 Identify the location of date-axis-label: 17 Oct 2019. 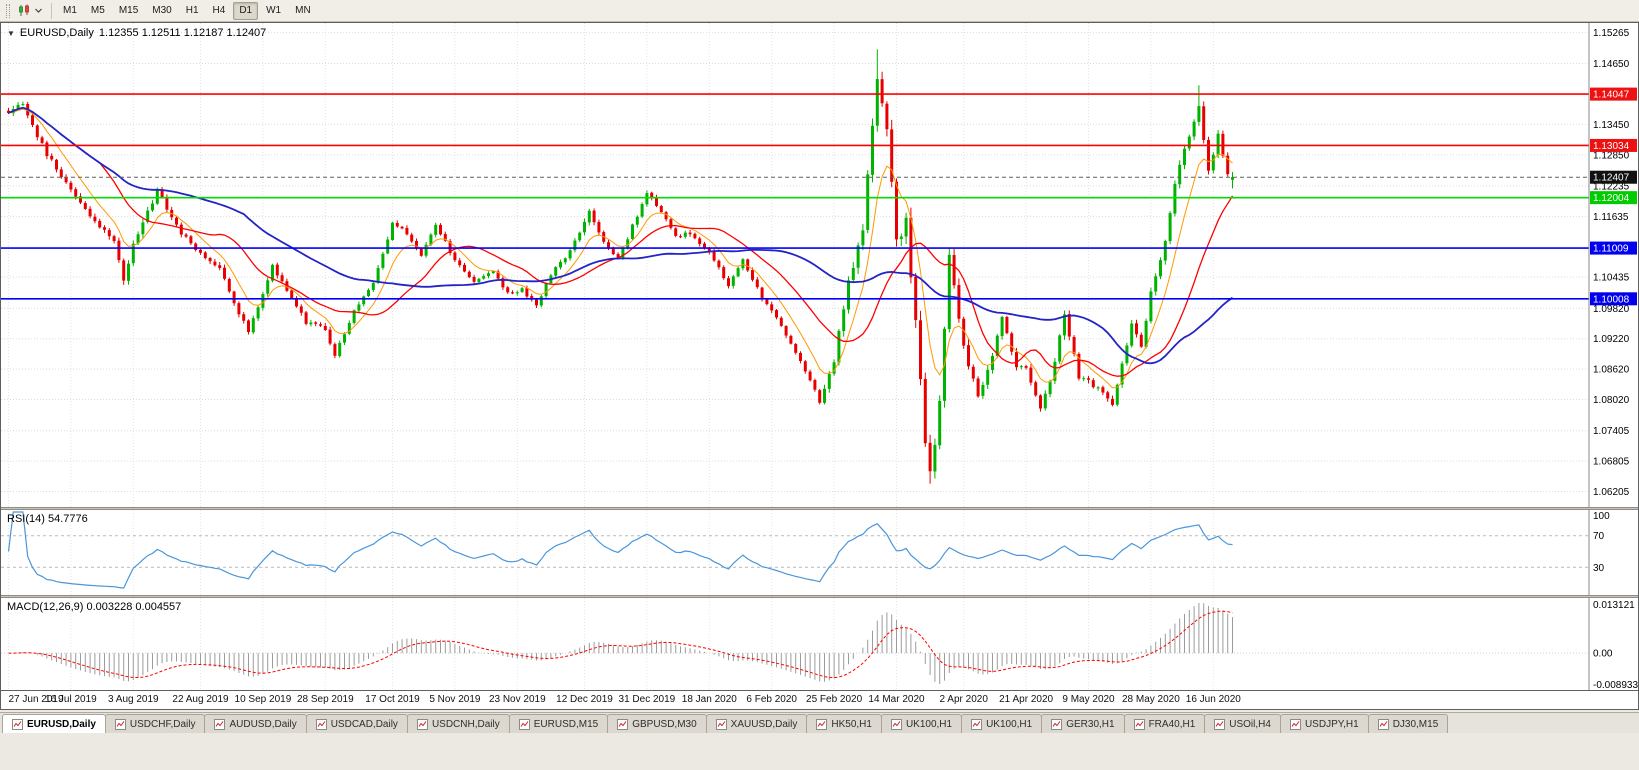
(392, 699).